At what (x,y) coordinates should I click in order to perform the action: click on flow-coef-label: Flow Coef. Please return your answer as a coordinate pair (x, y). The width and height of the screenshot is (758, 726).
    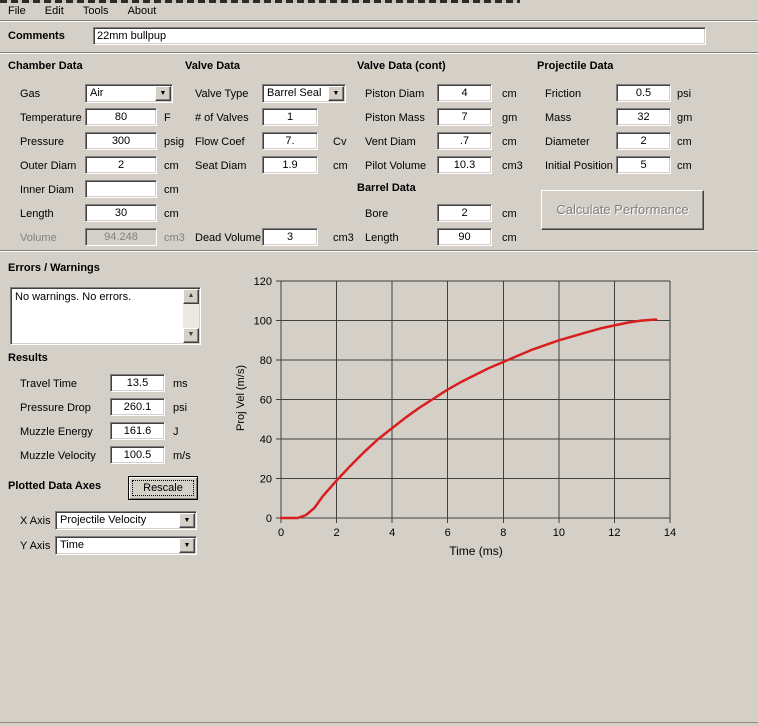
    Looking at the image, I should click on (220, 142).